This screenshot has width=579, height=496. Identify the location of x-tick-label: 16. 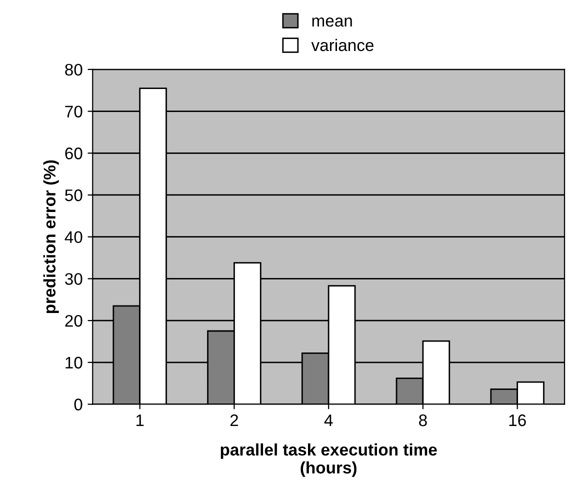
(517, 420).